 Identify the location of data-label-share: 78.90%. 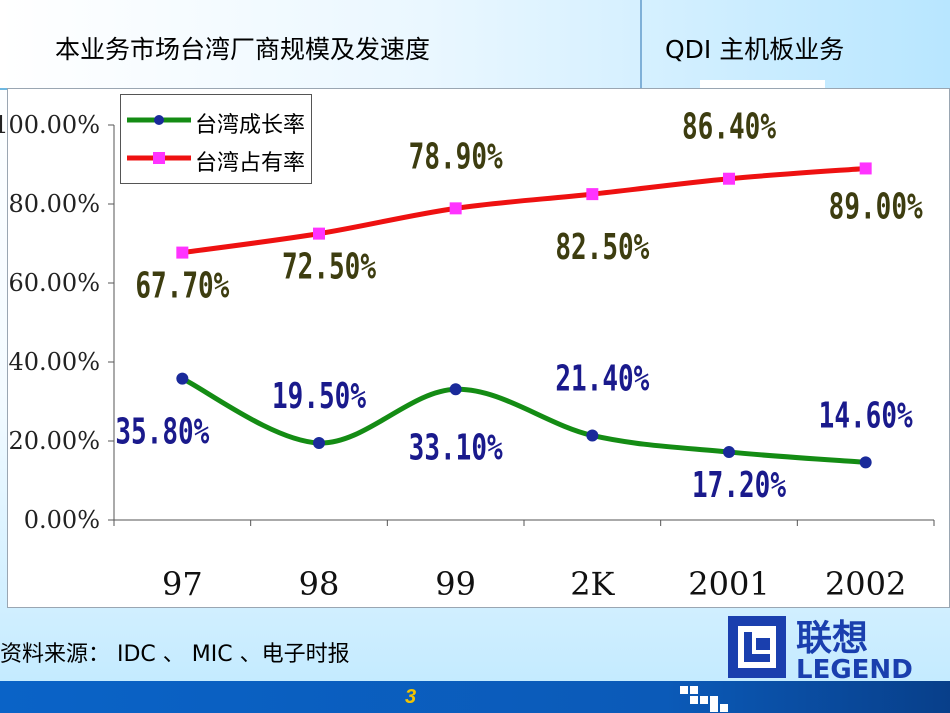
(456, 156).